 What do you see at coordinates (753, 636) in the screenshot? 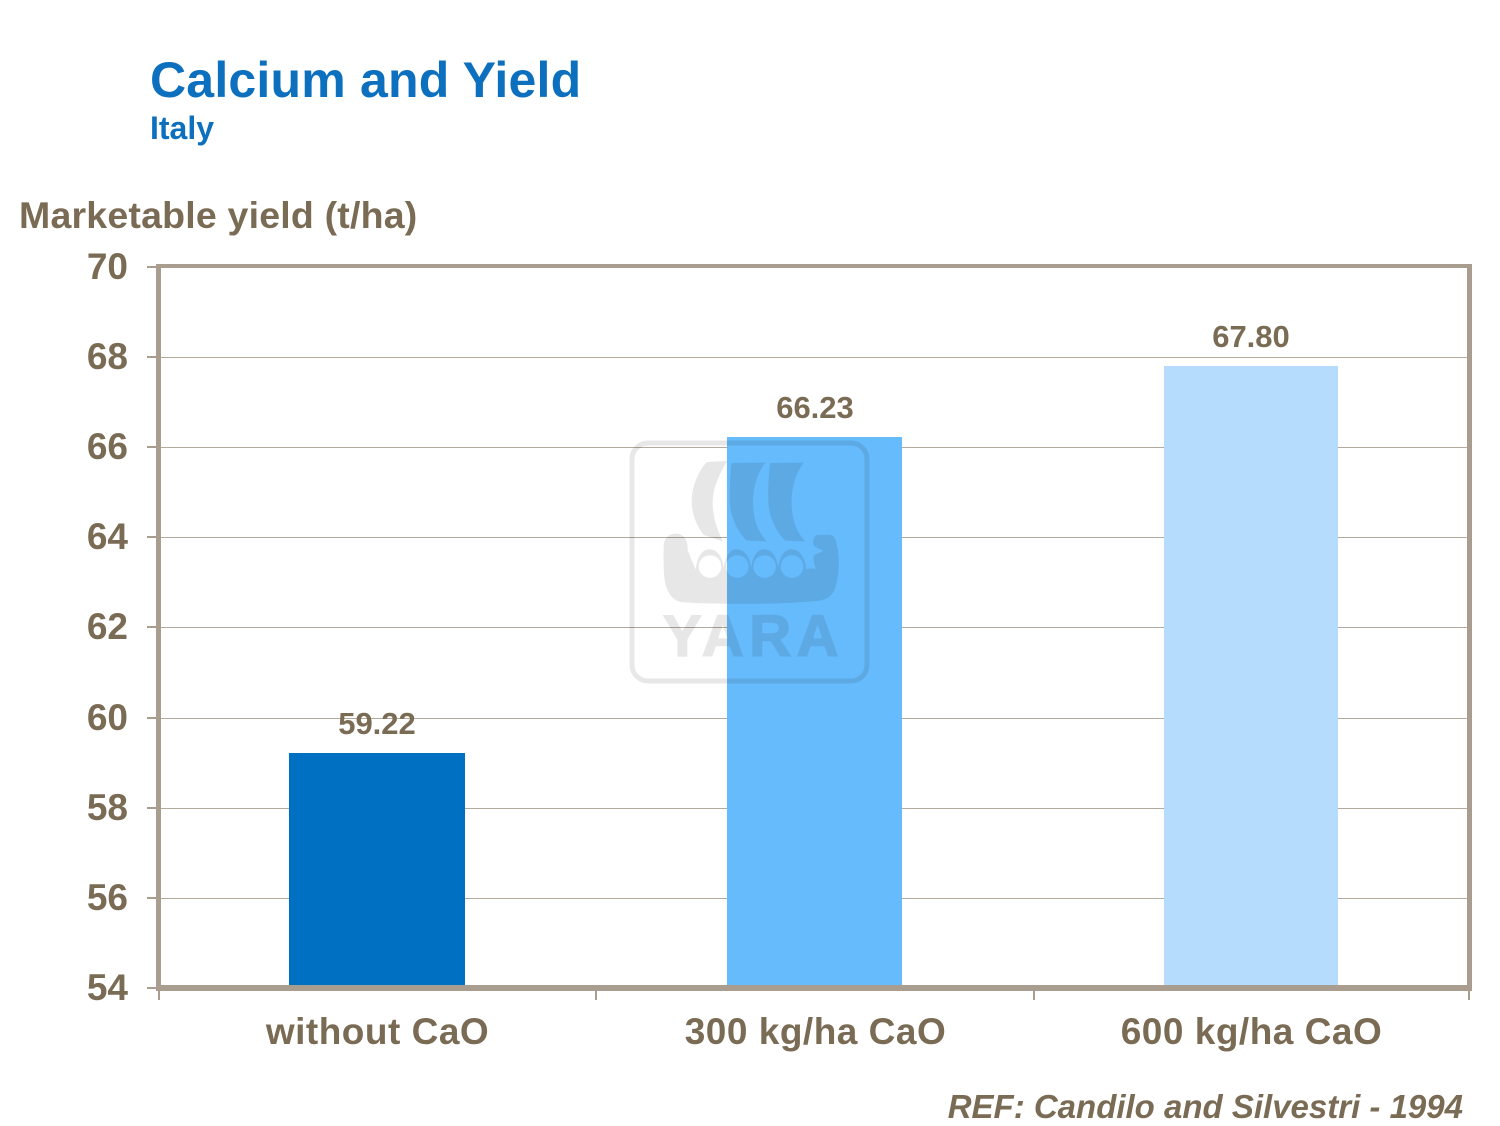
I see `svg-text: YARA` at bounding box center [753, 636].